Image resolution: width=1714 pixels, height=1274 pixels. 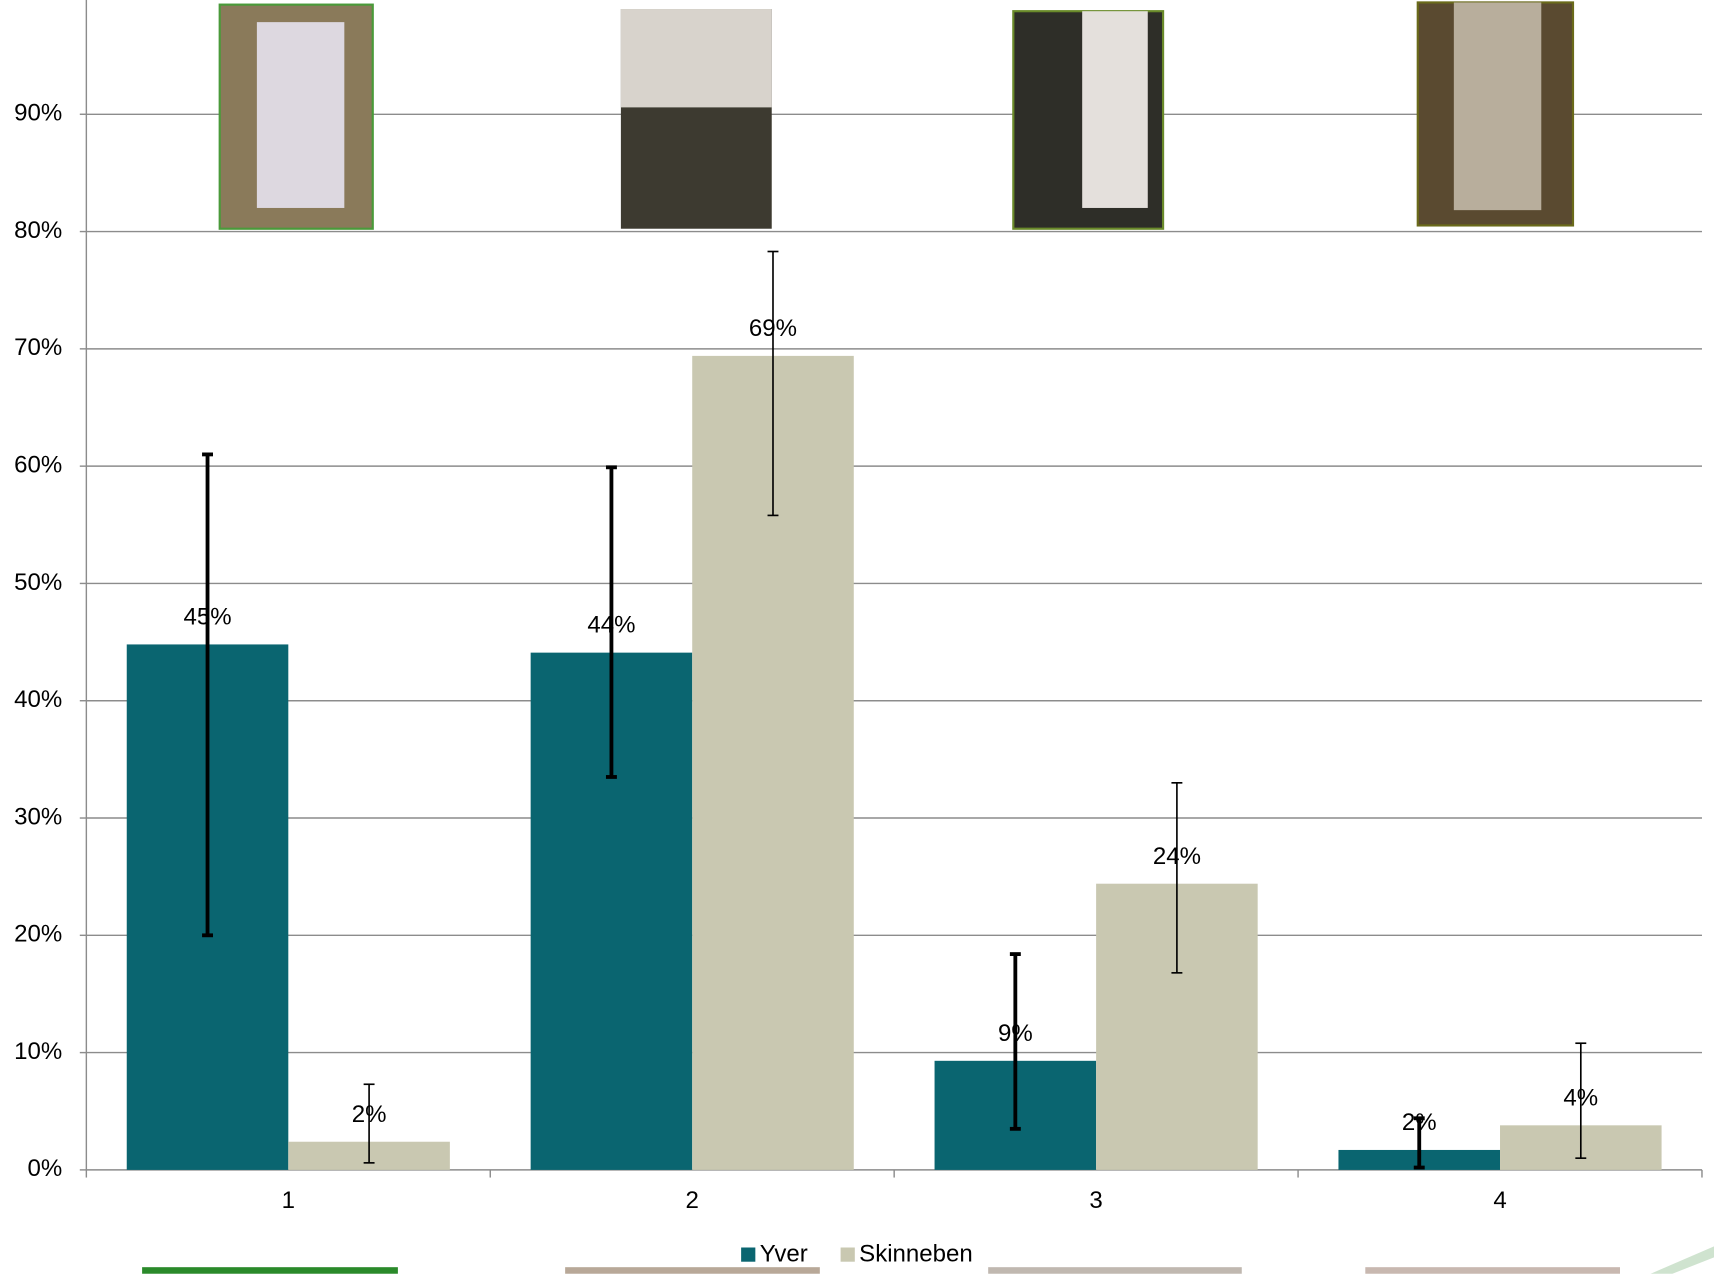 I want to click on y-tick-label: 80%, so click(x=38, y=230).